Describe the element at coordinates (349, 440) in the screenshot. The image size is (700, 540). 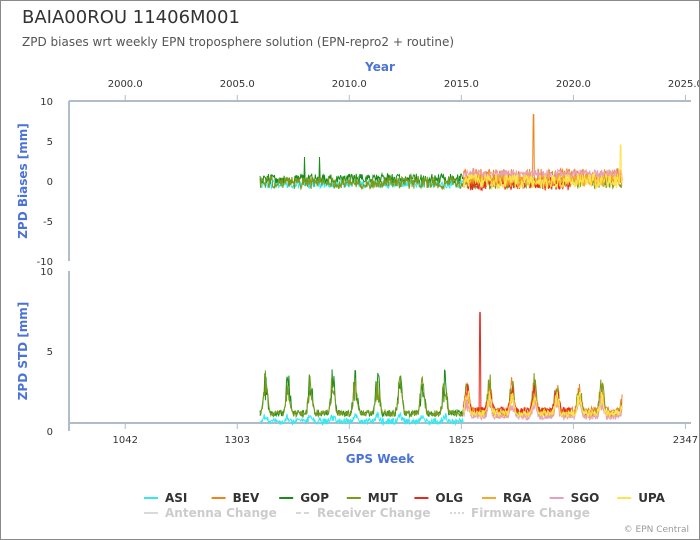
I see `week-tick-label: 1564` at that location.